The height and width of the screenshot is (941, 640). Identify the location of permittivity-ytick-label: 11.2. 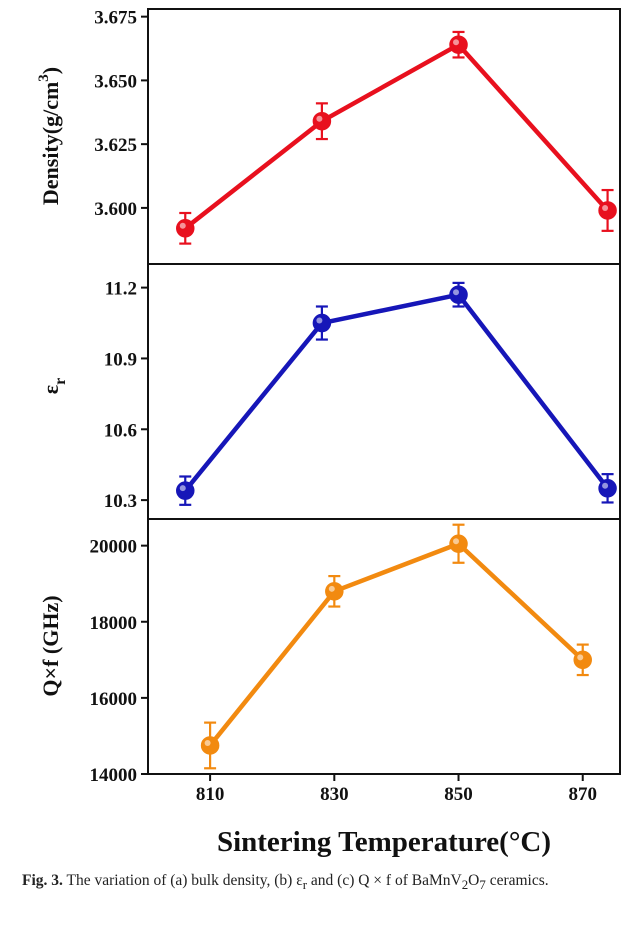
(121, 289).